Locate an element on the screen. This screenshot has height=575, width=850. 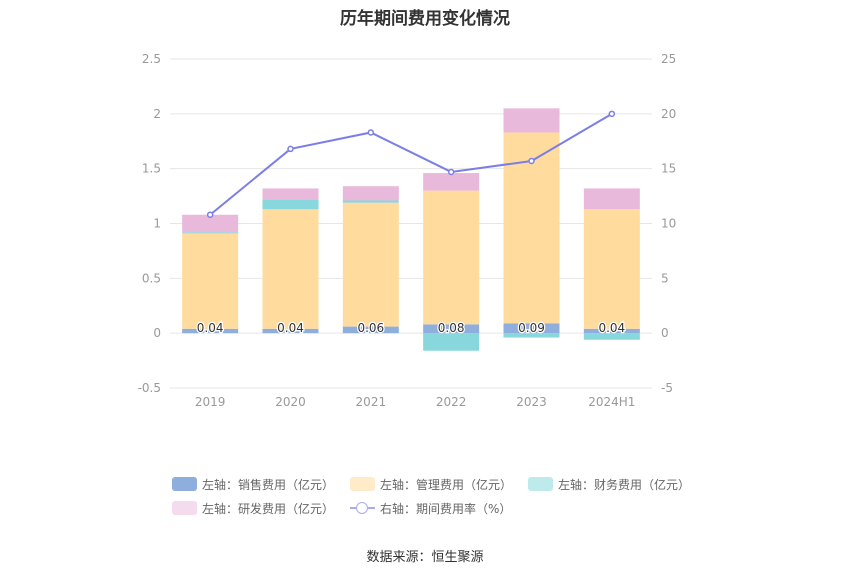
right-tick-label: 25 is located at coordinates (668, 59).